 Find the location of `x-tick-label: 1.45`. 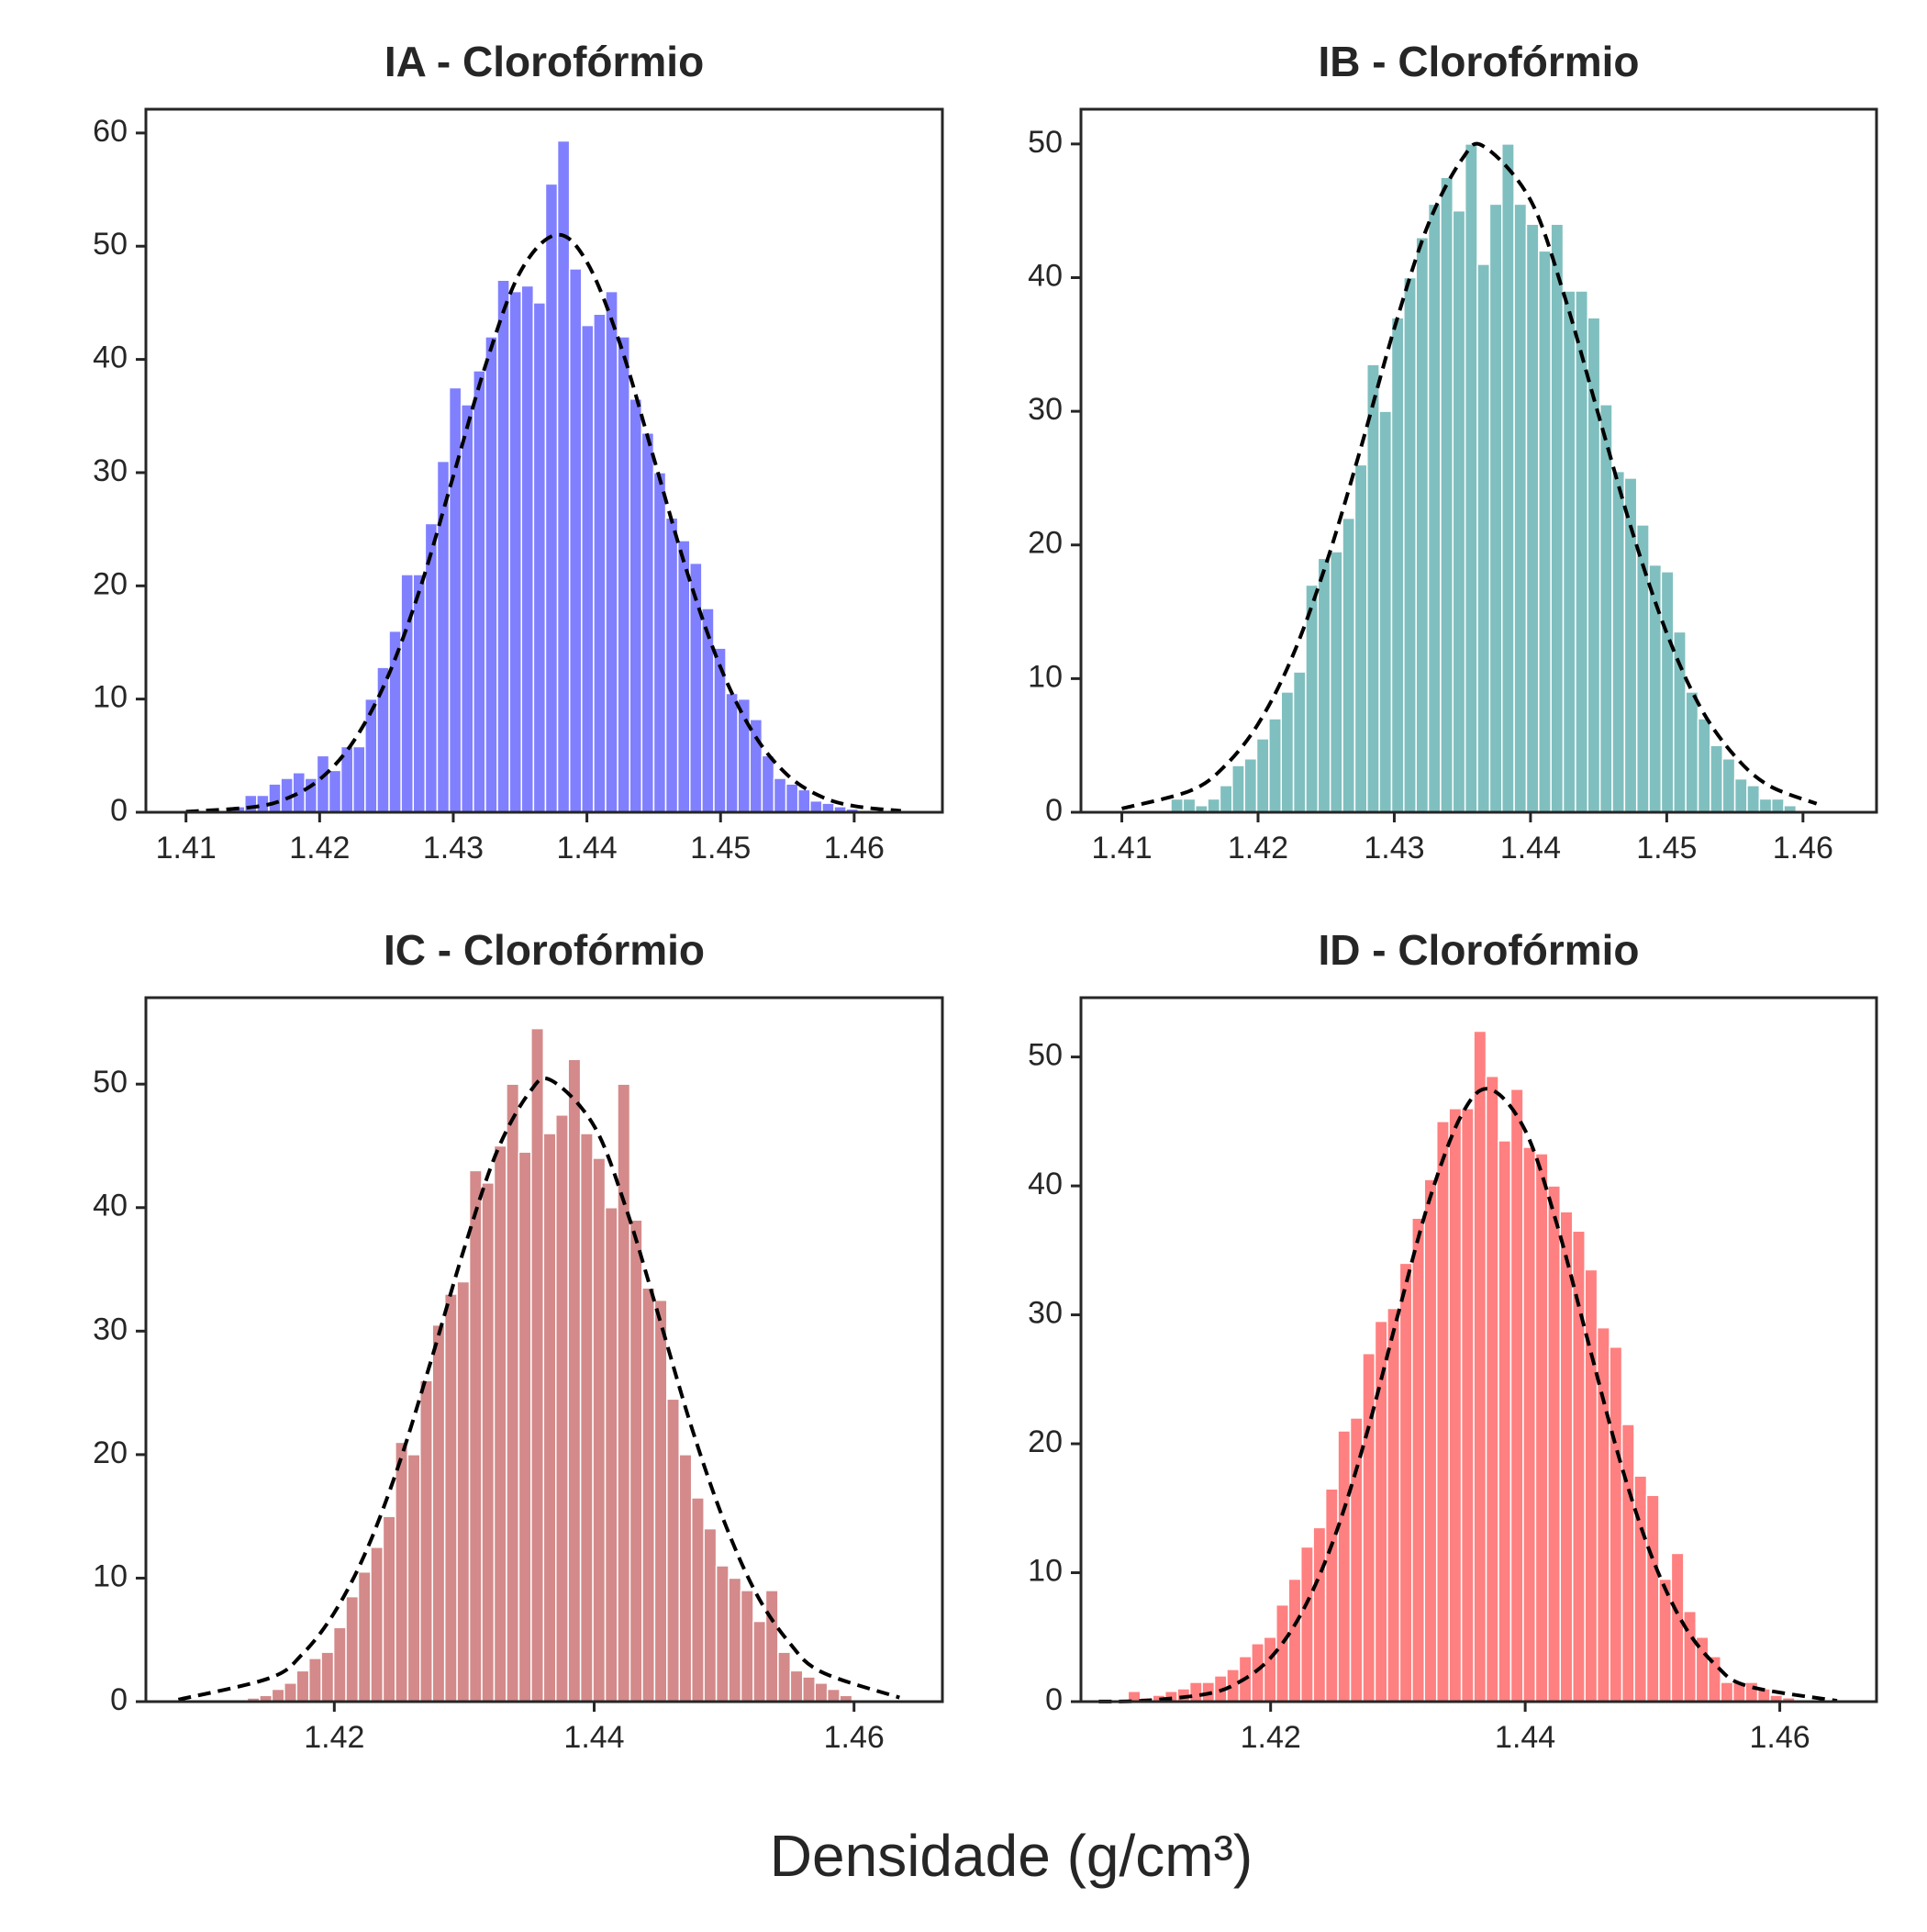

x-tick-label: 1.45 is located at coordinates (720, 848).